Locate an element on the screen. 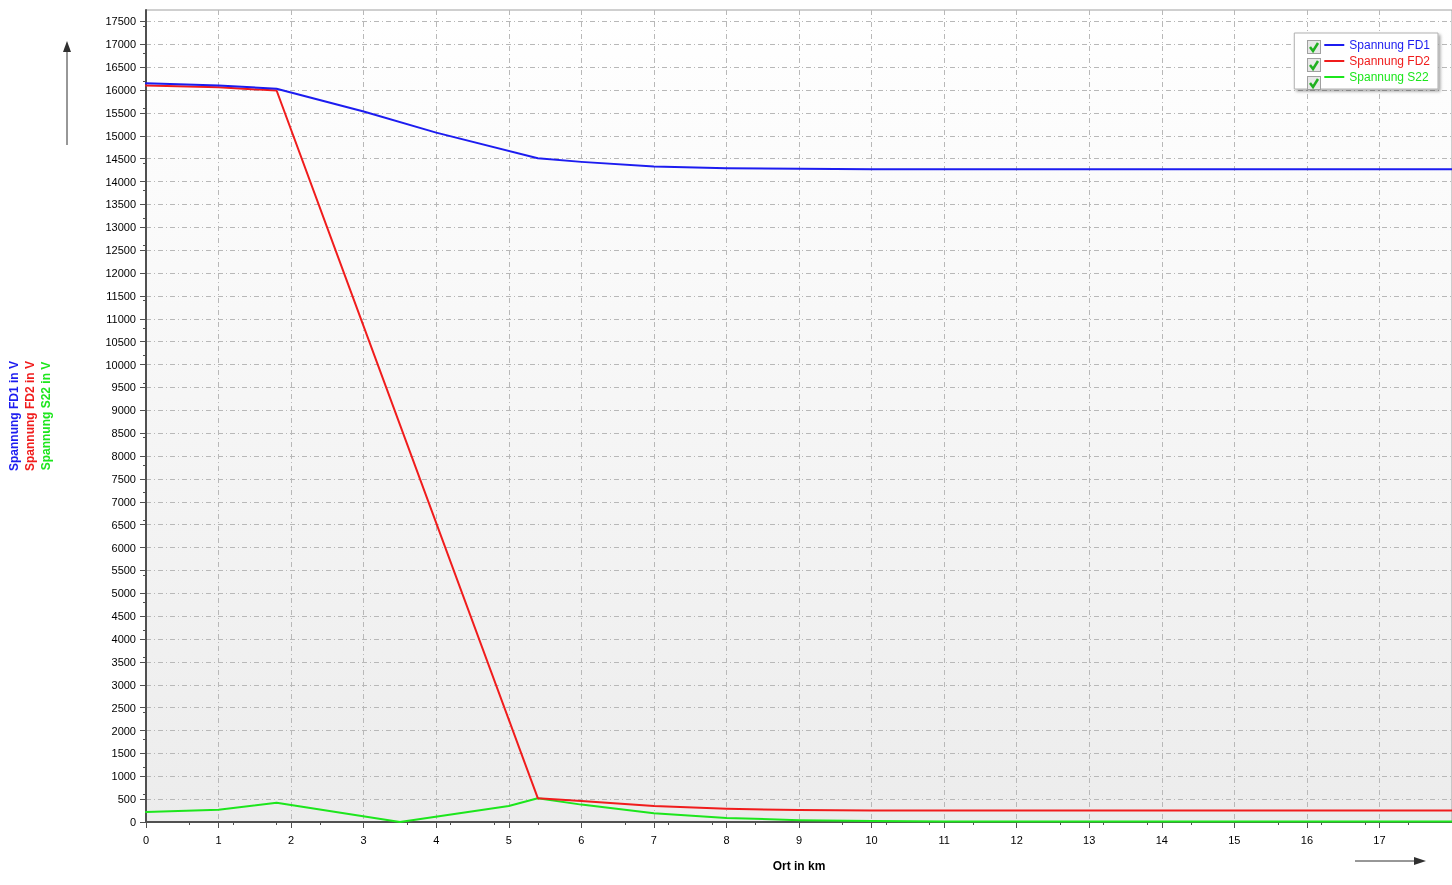 The width and height of the screenshot is (1452, 885). x-tick-label: 2 is located at coordinates (291, 839).